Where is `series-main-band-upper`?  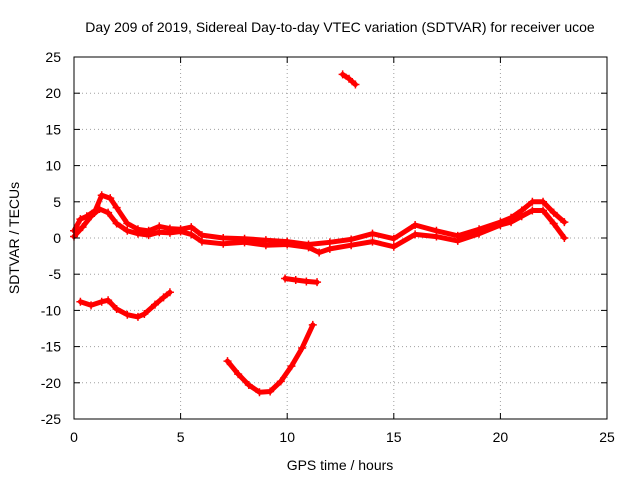 series-main-band-upper is located at coordinates (319, 220).